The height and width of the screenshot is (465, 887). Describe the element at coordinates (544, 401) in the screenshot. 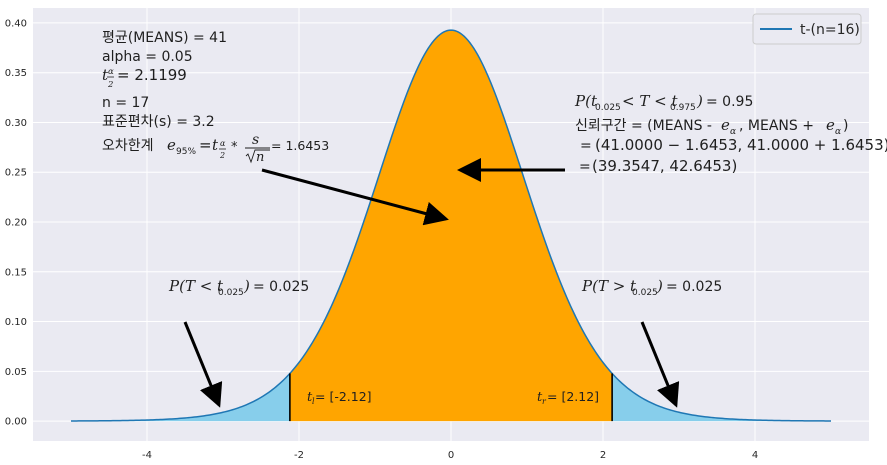

I see `svg-text: r` at that location.